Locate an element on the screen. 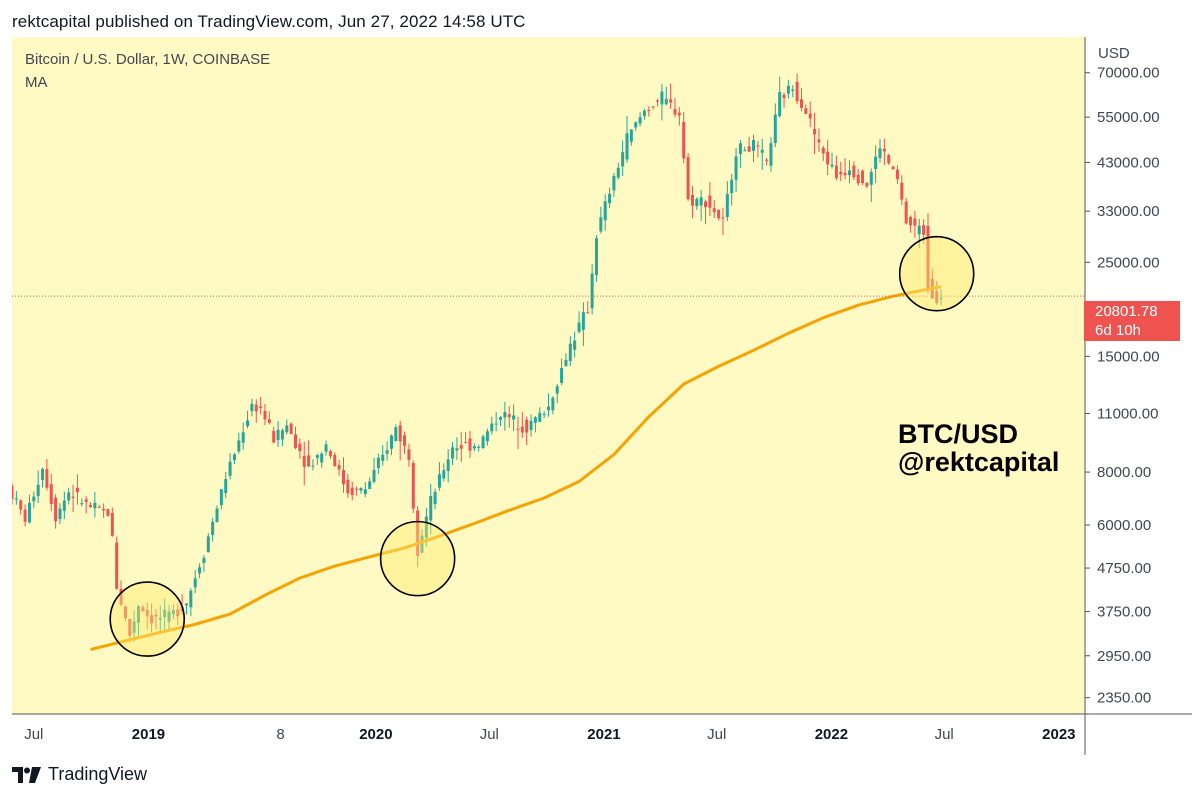 The height and width of the screenshot is (798, 1200). time-axis: Jul 2019 8 2020 Jul 2021 Jul 2022 Jul 2023 is located at coordinates (549, 734).